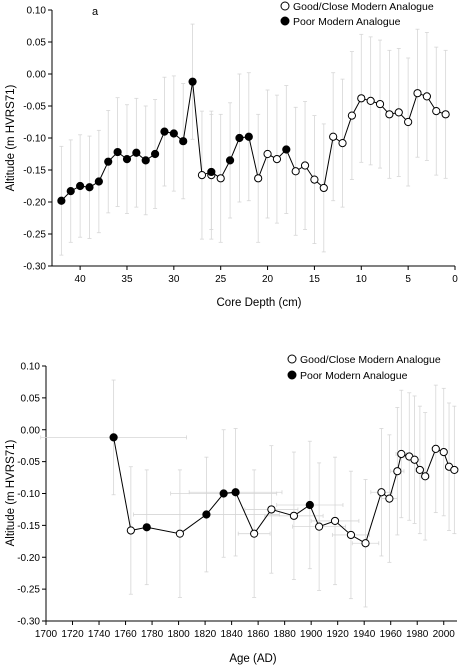  Describe the element at coordinates (34, 107) in the screenshot. I see `y-tick-label-a: -0.05` at that location.